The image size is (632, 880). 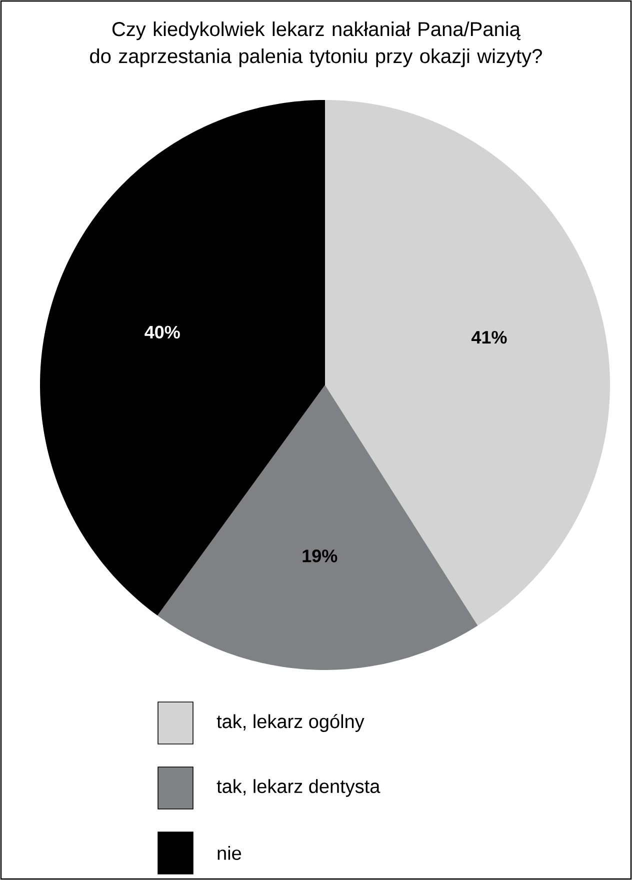 What do you see at coordinates (316, 45) in the screenshot?
I see `chart-title: Czy kiedykolwiek lekarz nakłaniał Pana/Panią do zaprzestania palenia tytoniu przy okazji wizyty?` at bounding box center [316, 45].